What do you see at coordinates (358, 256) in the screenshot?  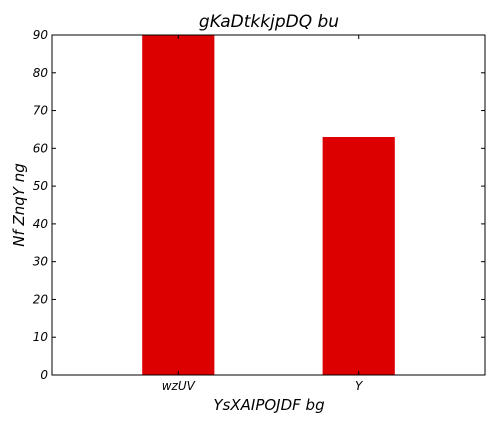 I see `bar-Y` at bounding box center [358, 256].